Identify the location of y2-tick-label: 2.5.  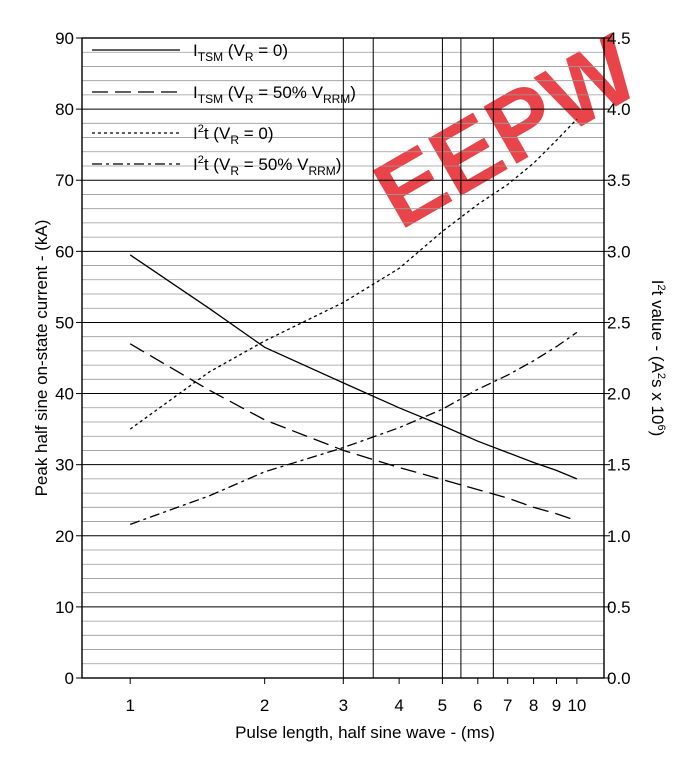
(619, 322).